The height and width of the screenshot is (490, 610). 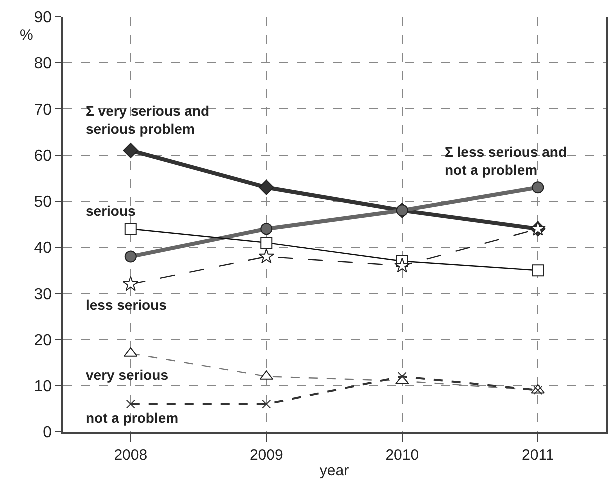 What do you see at coordinates (43, 18) in the screenshot?
I see `y-tick-label: 90` at bounding box center [43, 18].